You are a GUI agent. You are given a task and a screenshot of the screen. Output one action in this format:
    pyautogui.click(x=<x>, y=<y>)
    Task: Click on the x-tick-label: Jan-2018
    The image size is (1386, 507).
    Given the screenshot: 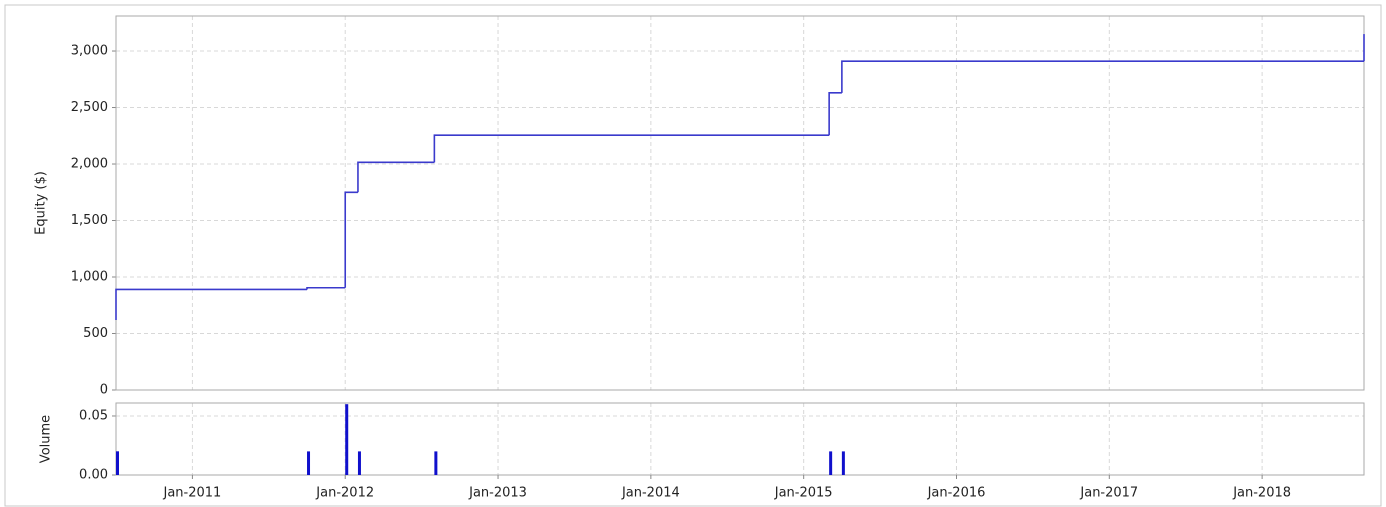 What is the action you would take?
    pyautogui.click(x=1261, y=493)
    